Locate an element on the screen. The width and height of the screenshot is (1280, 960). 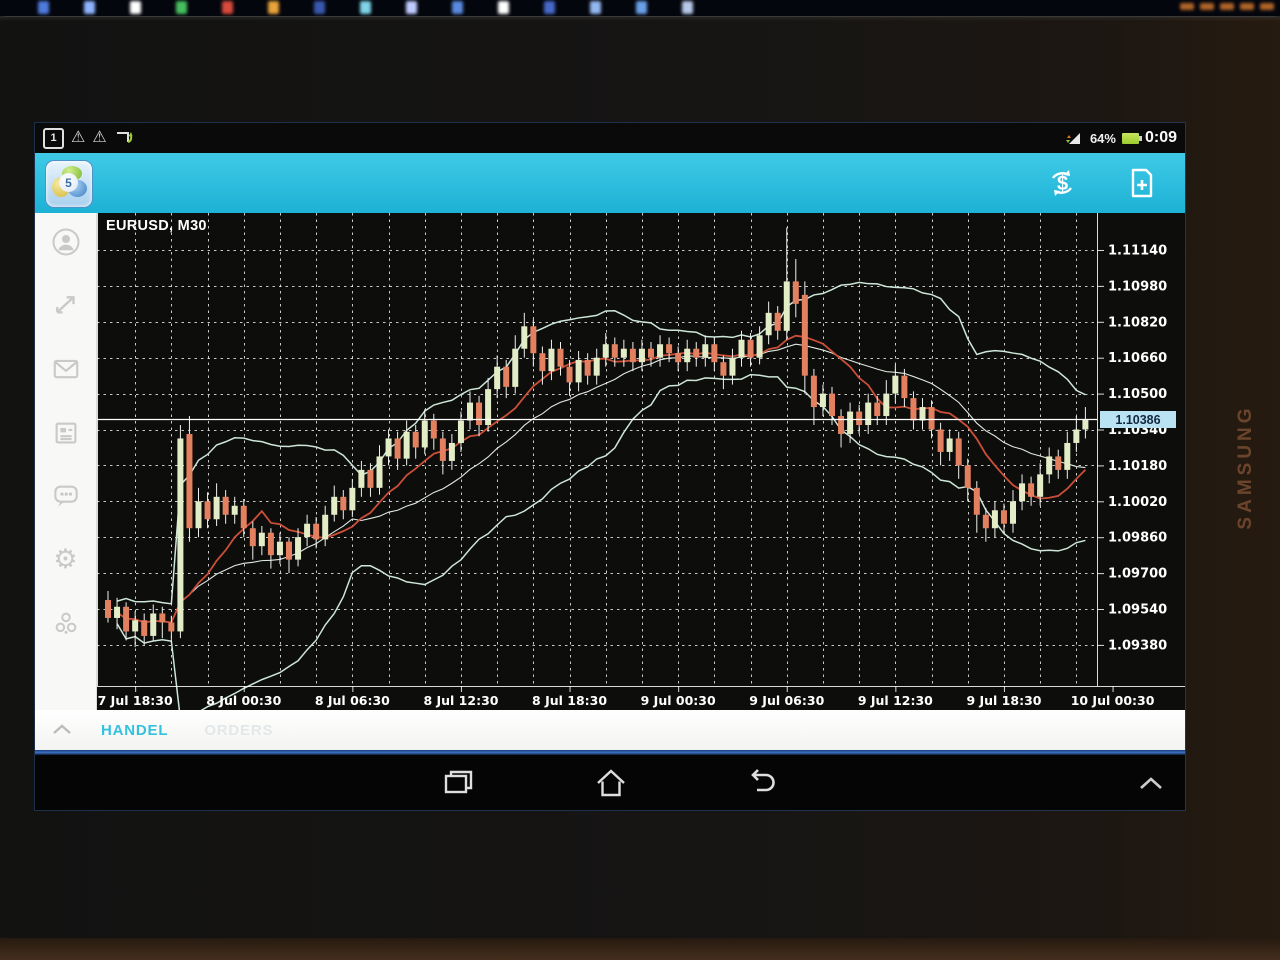
background-monitor is located at coordinates (640, 8).